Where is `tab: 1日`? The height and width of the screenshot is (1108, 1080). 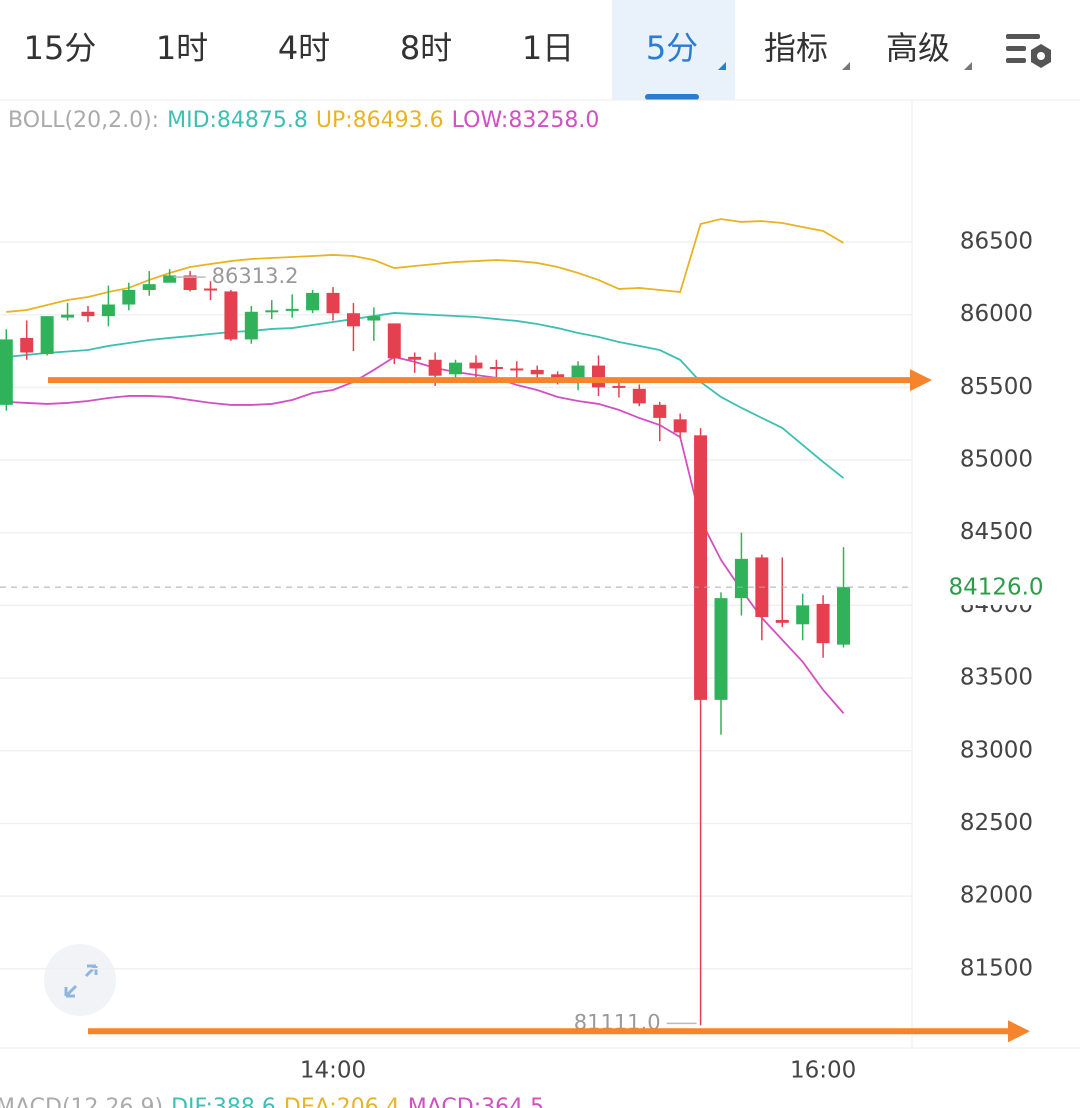 tab: 1日 is located at coordinates (548, 48).